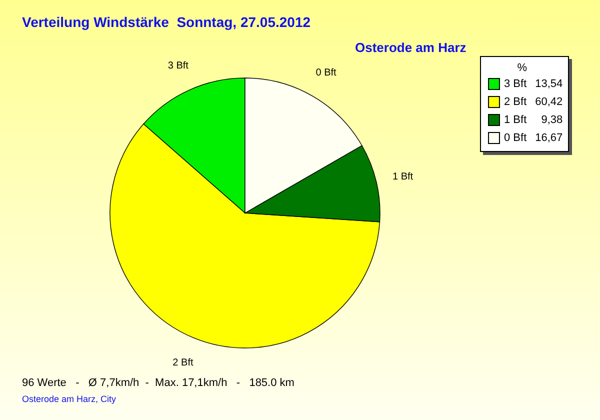 The width and height of the screenshot is (600, 420). What do you see at coordinates (158, 383) in the screenshot?
I see `text: 96 Werte - Ø 7,7km/h - Max. 17,1km/h - 185.0 km` at bounding box center [158, 383].